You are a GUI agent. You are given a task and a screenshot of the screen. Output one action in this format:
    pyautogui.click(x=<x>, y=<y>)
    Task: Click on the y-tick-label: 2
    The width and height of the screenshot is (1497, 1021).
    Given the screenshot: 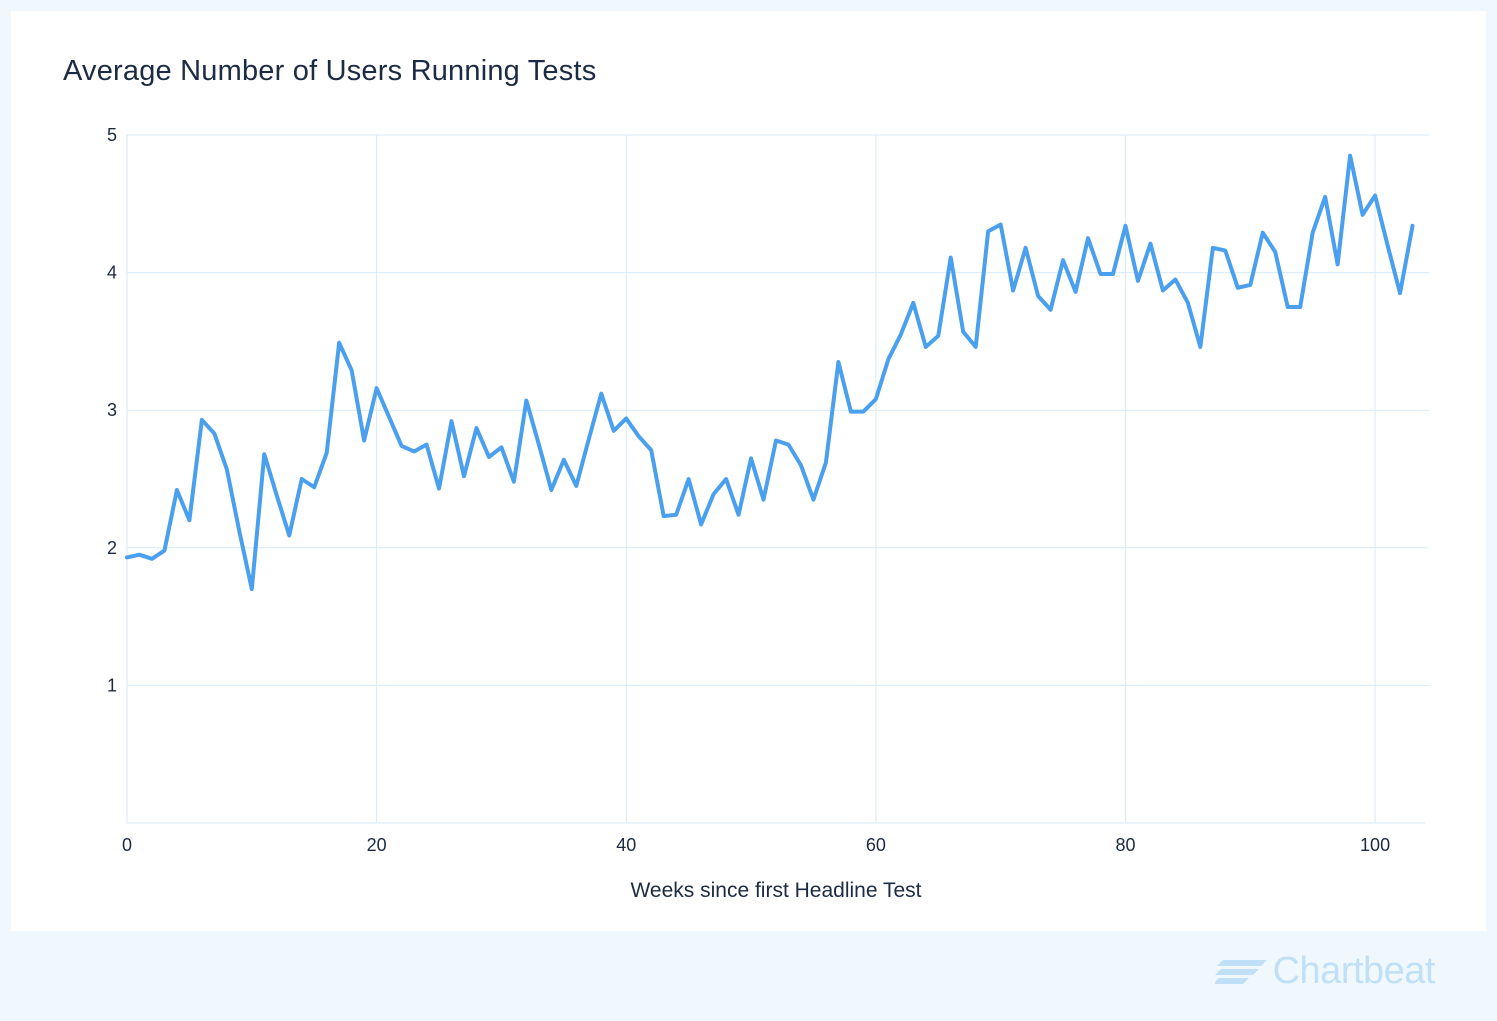 What is the action you would take?
    pyautogui.click(x=112, y=548)
    